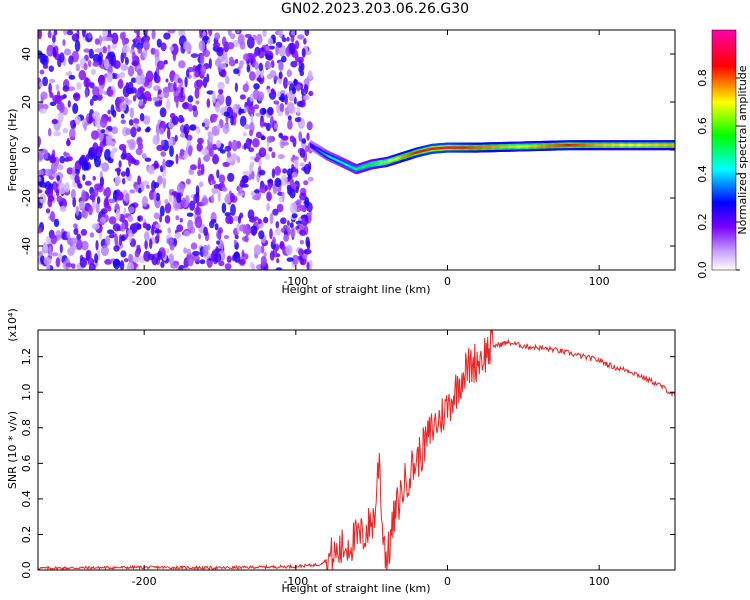  What do you see at coordinates (26, 246) in the screenshot?
I see `y-tick-label: -40` at bounding box center [26, 246].